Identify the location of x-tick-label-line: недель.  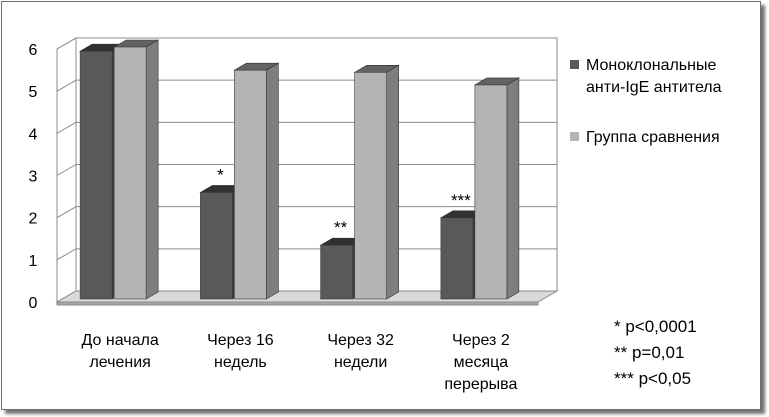
(240, 362).